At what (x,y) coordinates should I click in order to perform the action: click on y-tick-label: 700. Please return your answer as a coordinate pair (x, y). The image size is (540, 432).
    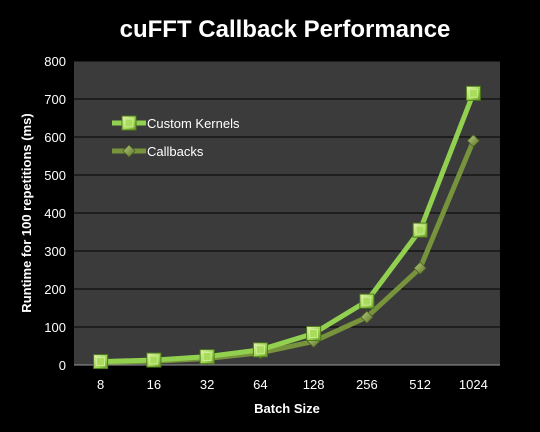
    Looking at the image, I should click on (55, 99).